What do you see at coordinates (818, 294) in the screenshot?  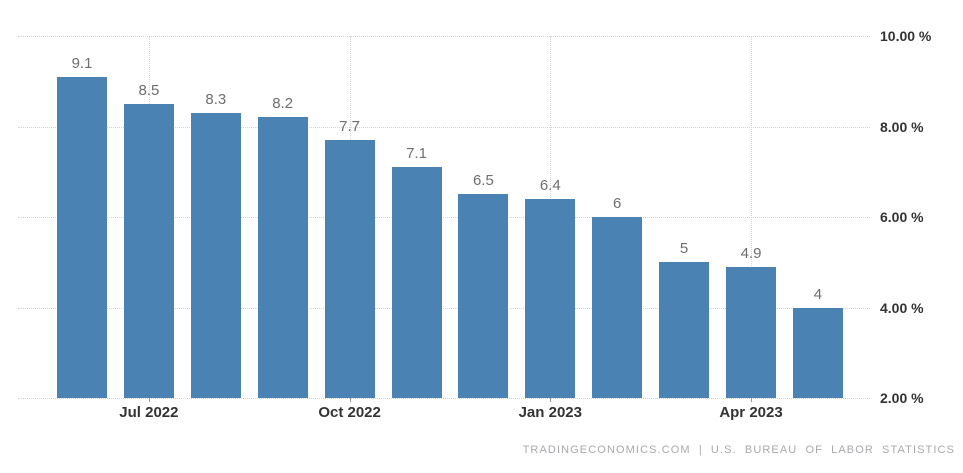 I see `bar-value-label: 4` at bounding box center [818, 294].